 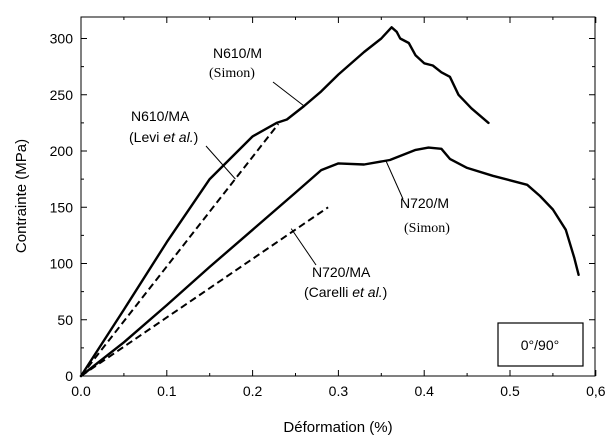 What do you see at coordinates (424, 203) in the screenshot?
I see `annotation-n720m-title: N720/M` at bounding box center [424, 203].